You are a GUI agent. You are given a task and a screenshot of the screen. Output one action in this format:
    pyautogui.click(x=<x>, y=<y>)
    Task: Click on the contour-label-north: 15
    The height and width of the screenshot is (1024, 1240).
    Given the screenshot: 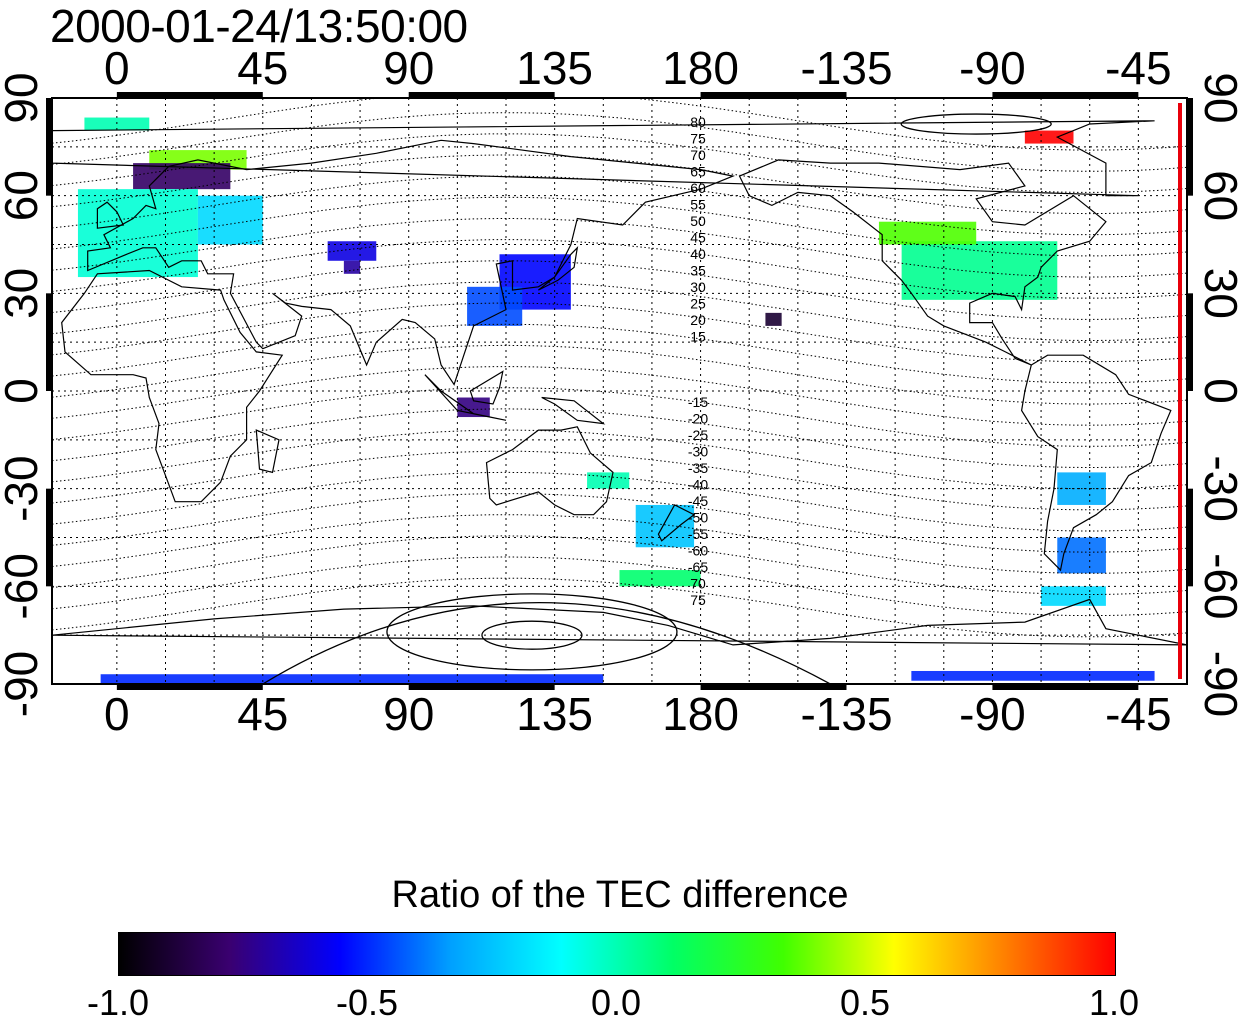 What is the action you would take?
    pyautogui.click(x=698, y=337)
    